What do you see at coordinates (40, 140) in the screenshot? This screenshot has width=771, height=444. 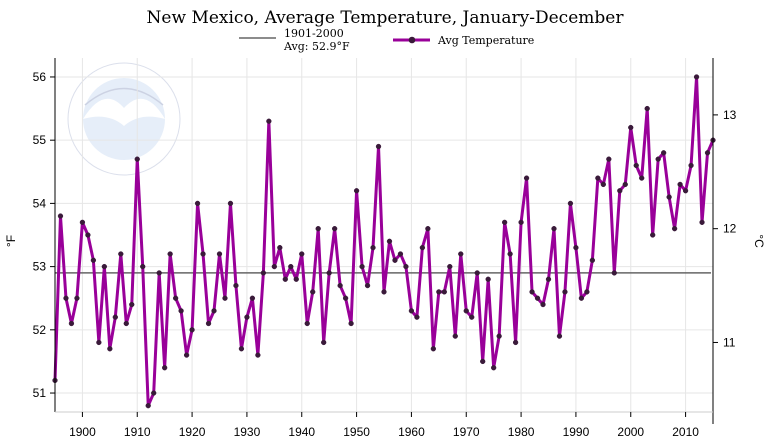 I see `y-left-tick-label: 55` at bounding box center [40, 140].